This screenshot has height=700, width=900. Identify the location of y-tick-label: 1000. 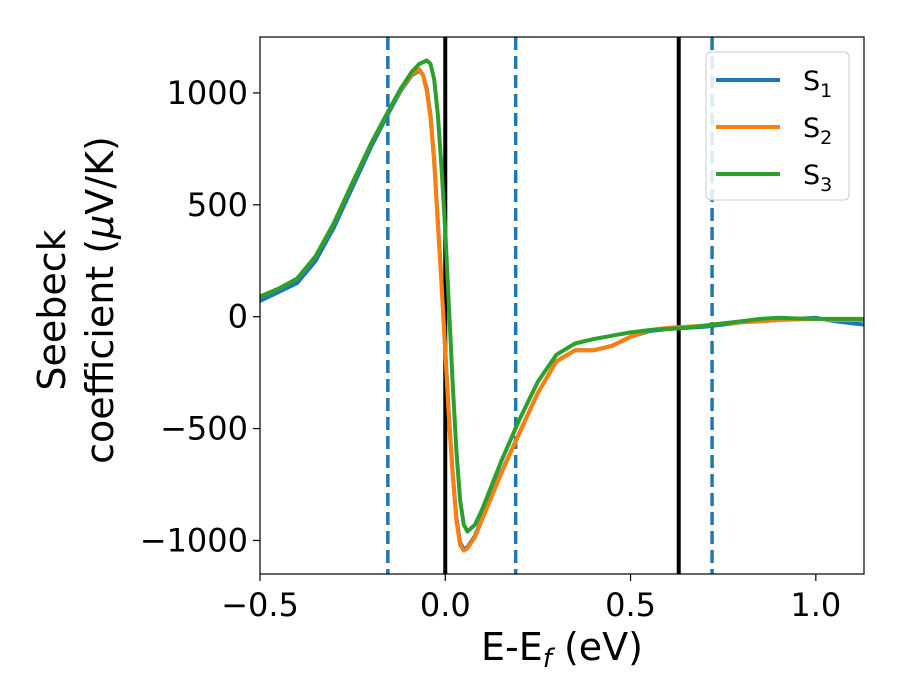
(207, 93).